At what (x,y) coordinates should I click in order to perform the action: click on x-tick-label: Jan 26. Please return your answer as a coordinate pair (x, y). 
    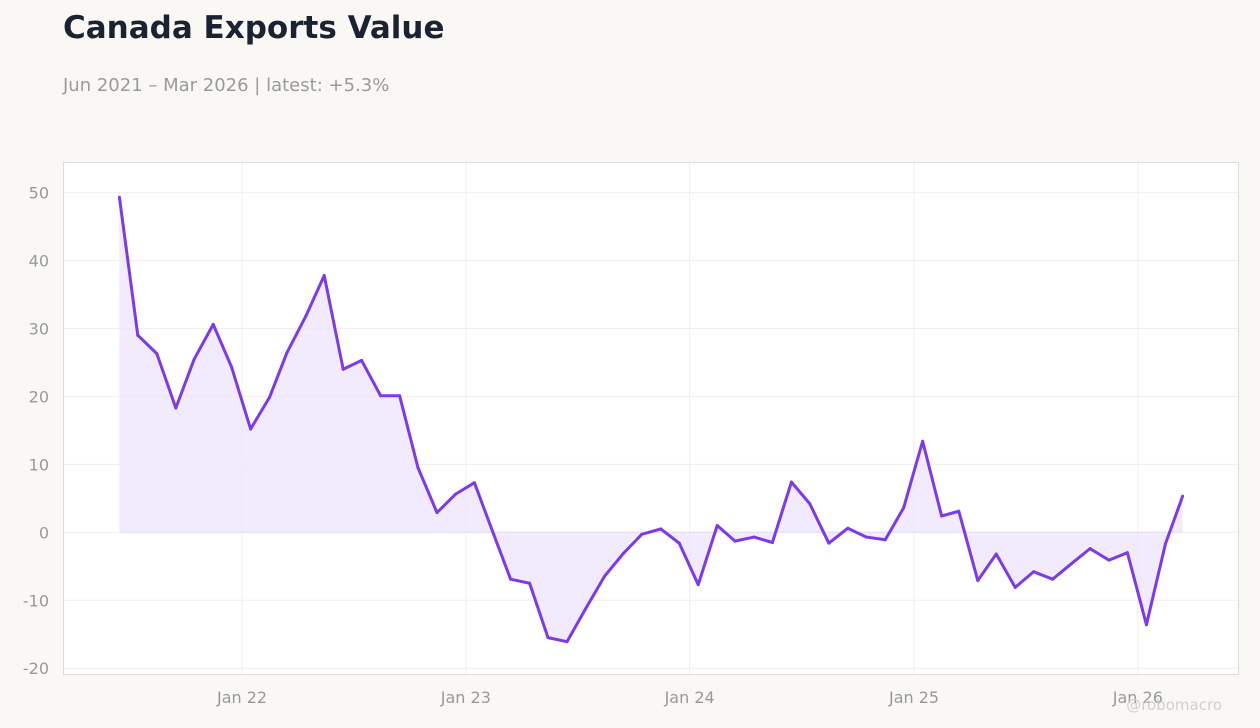
    Looking at the image, I should click on (1137, 697).